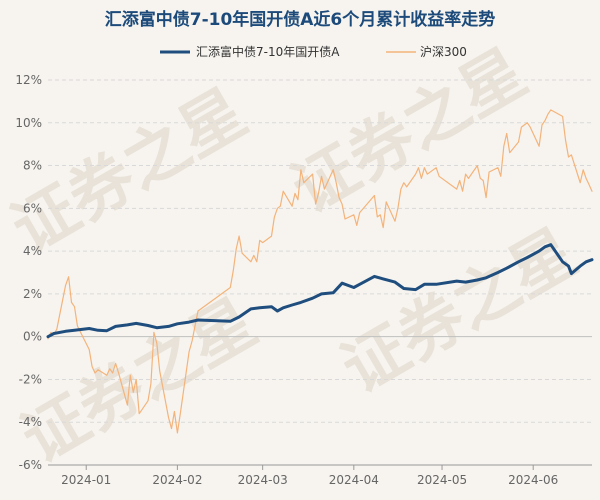 The width and height of the screenshot is (600, 500). What do you see at coordinates (263, 480) in the screenshot?
I see `x-tick-label: 2024-03` at bounding box center [263, 480].